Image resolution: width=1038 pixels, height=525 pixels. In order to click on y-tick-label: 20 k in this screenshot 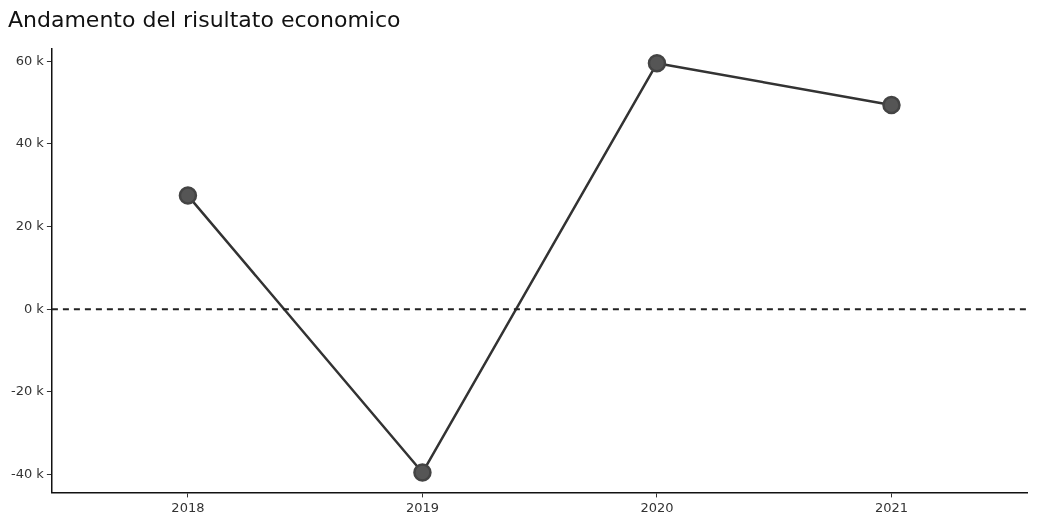, I will do `click(30, 225)`.